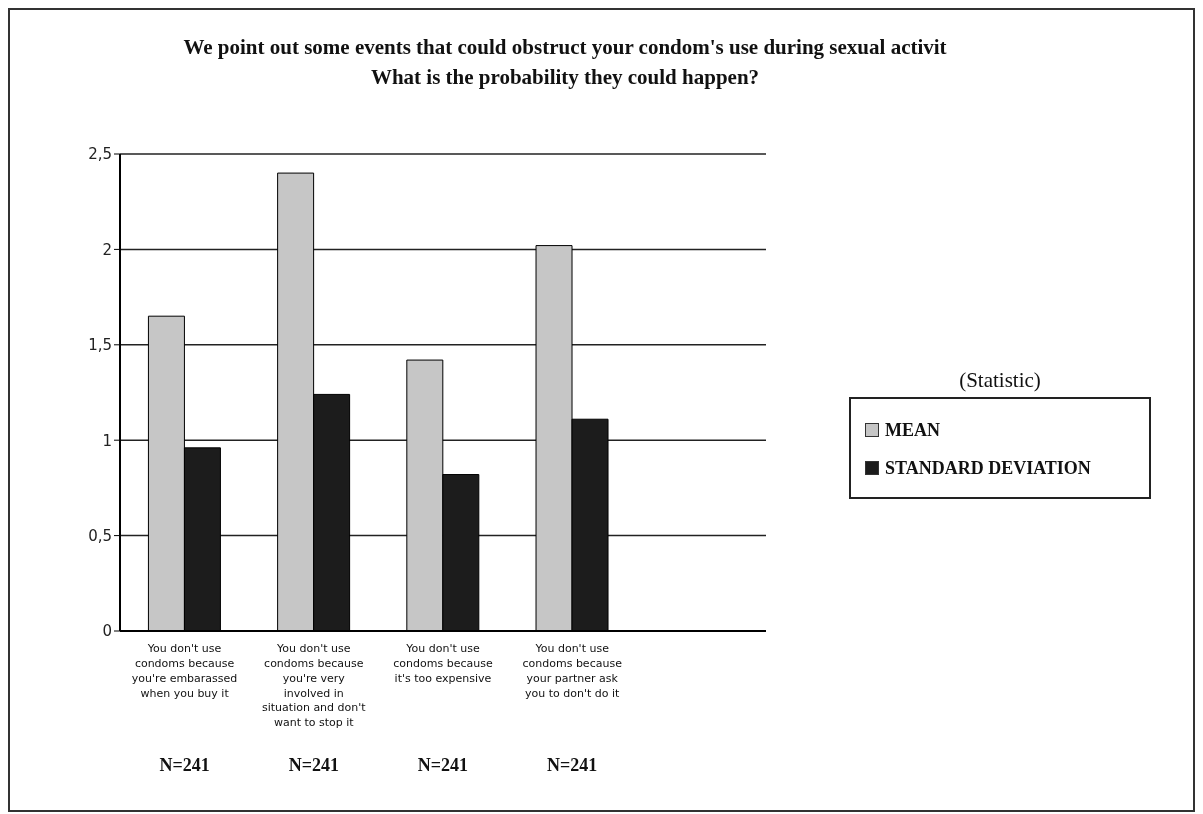 The width and height of the screenshot is (1203, 814). What do you see at coordinates (912, 430) in the screenshot?
I see `legend-label: MEAN` at bounding box center [912, 430].